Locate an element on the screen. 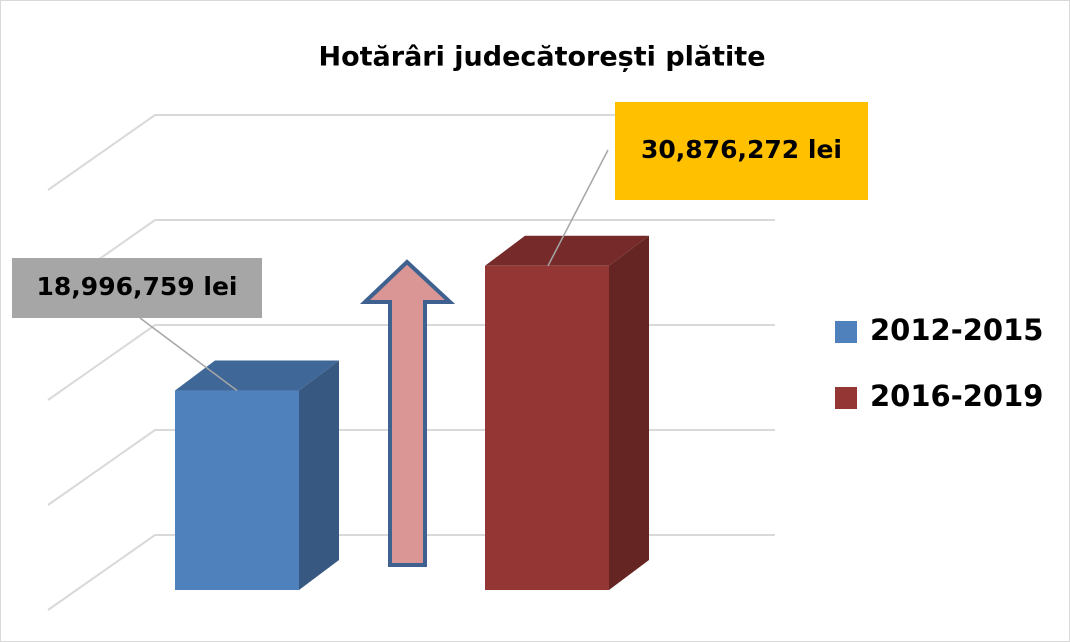 This screenshot has height=642, width=1070. data-label: 30,876,272 lei is located at coordinates (741, 149).